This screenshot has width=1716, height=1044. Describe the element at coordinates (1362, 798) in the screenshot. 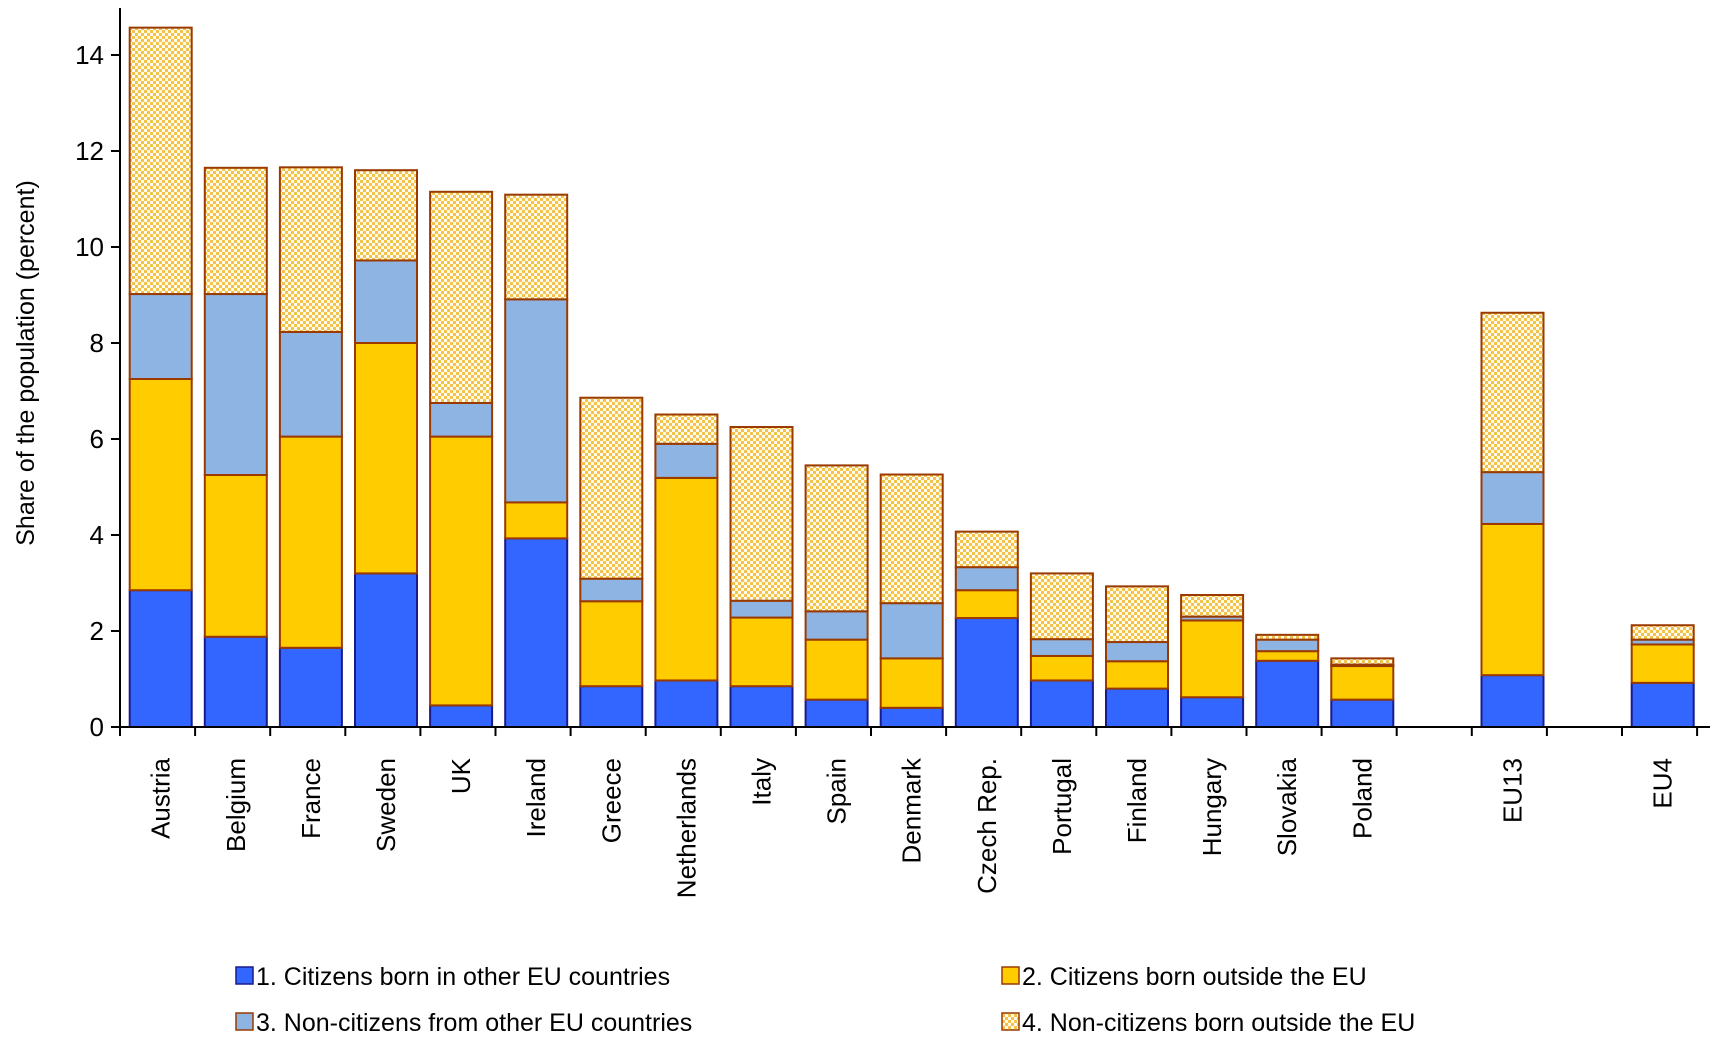

I see `category-label: Poland` at that location.